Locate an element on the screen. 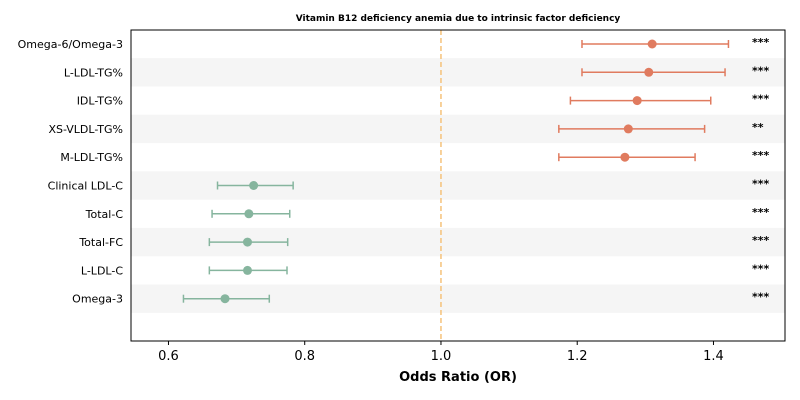 This screenshot has height=400, width=800. x-tick-label: 1.2 is located at coordinates (577, 356).